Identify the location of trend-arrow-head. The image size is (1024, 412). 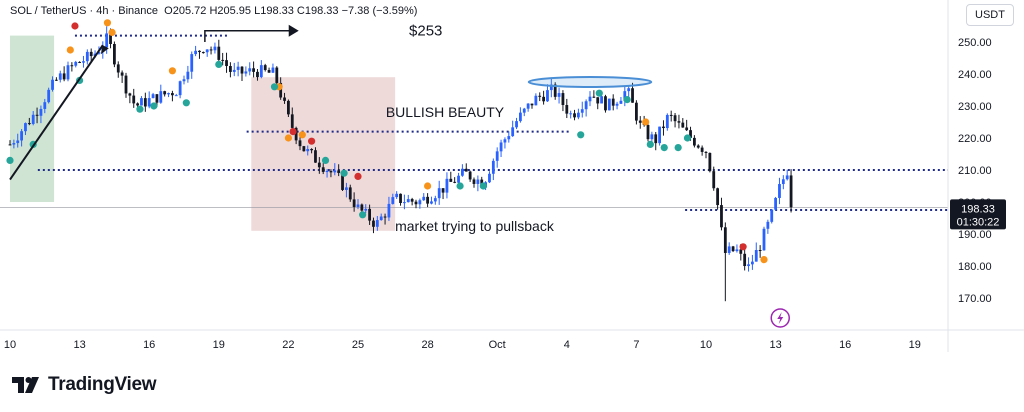
(104, 50).